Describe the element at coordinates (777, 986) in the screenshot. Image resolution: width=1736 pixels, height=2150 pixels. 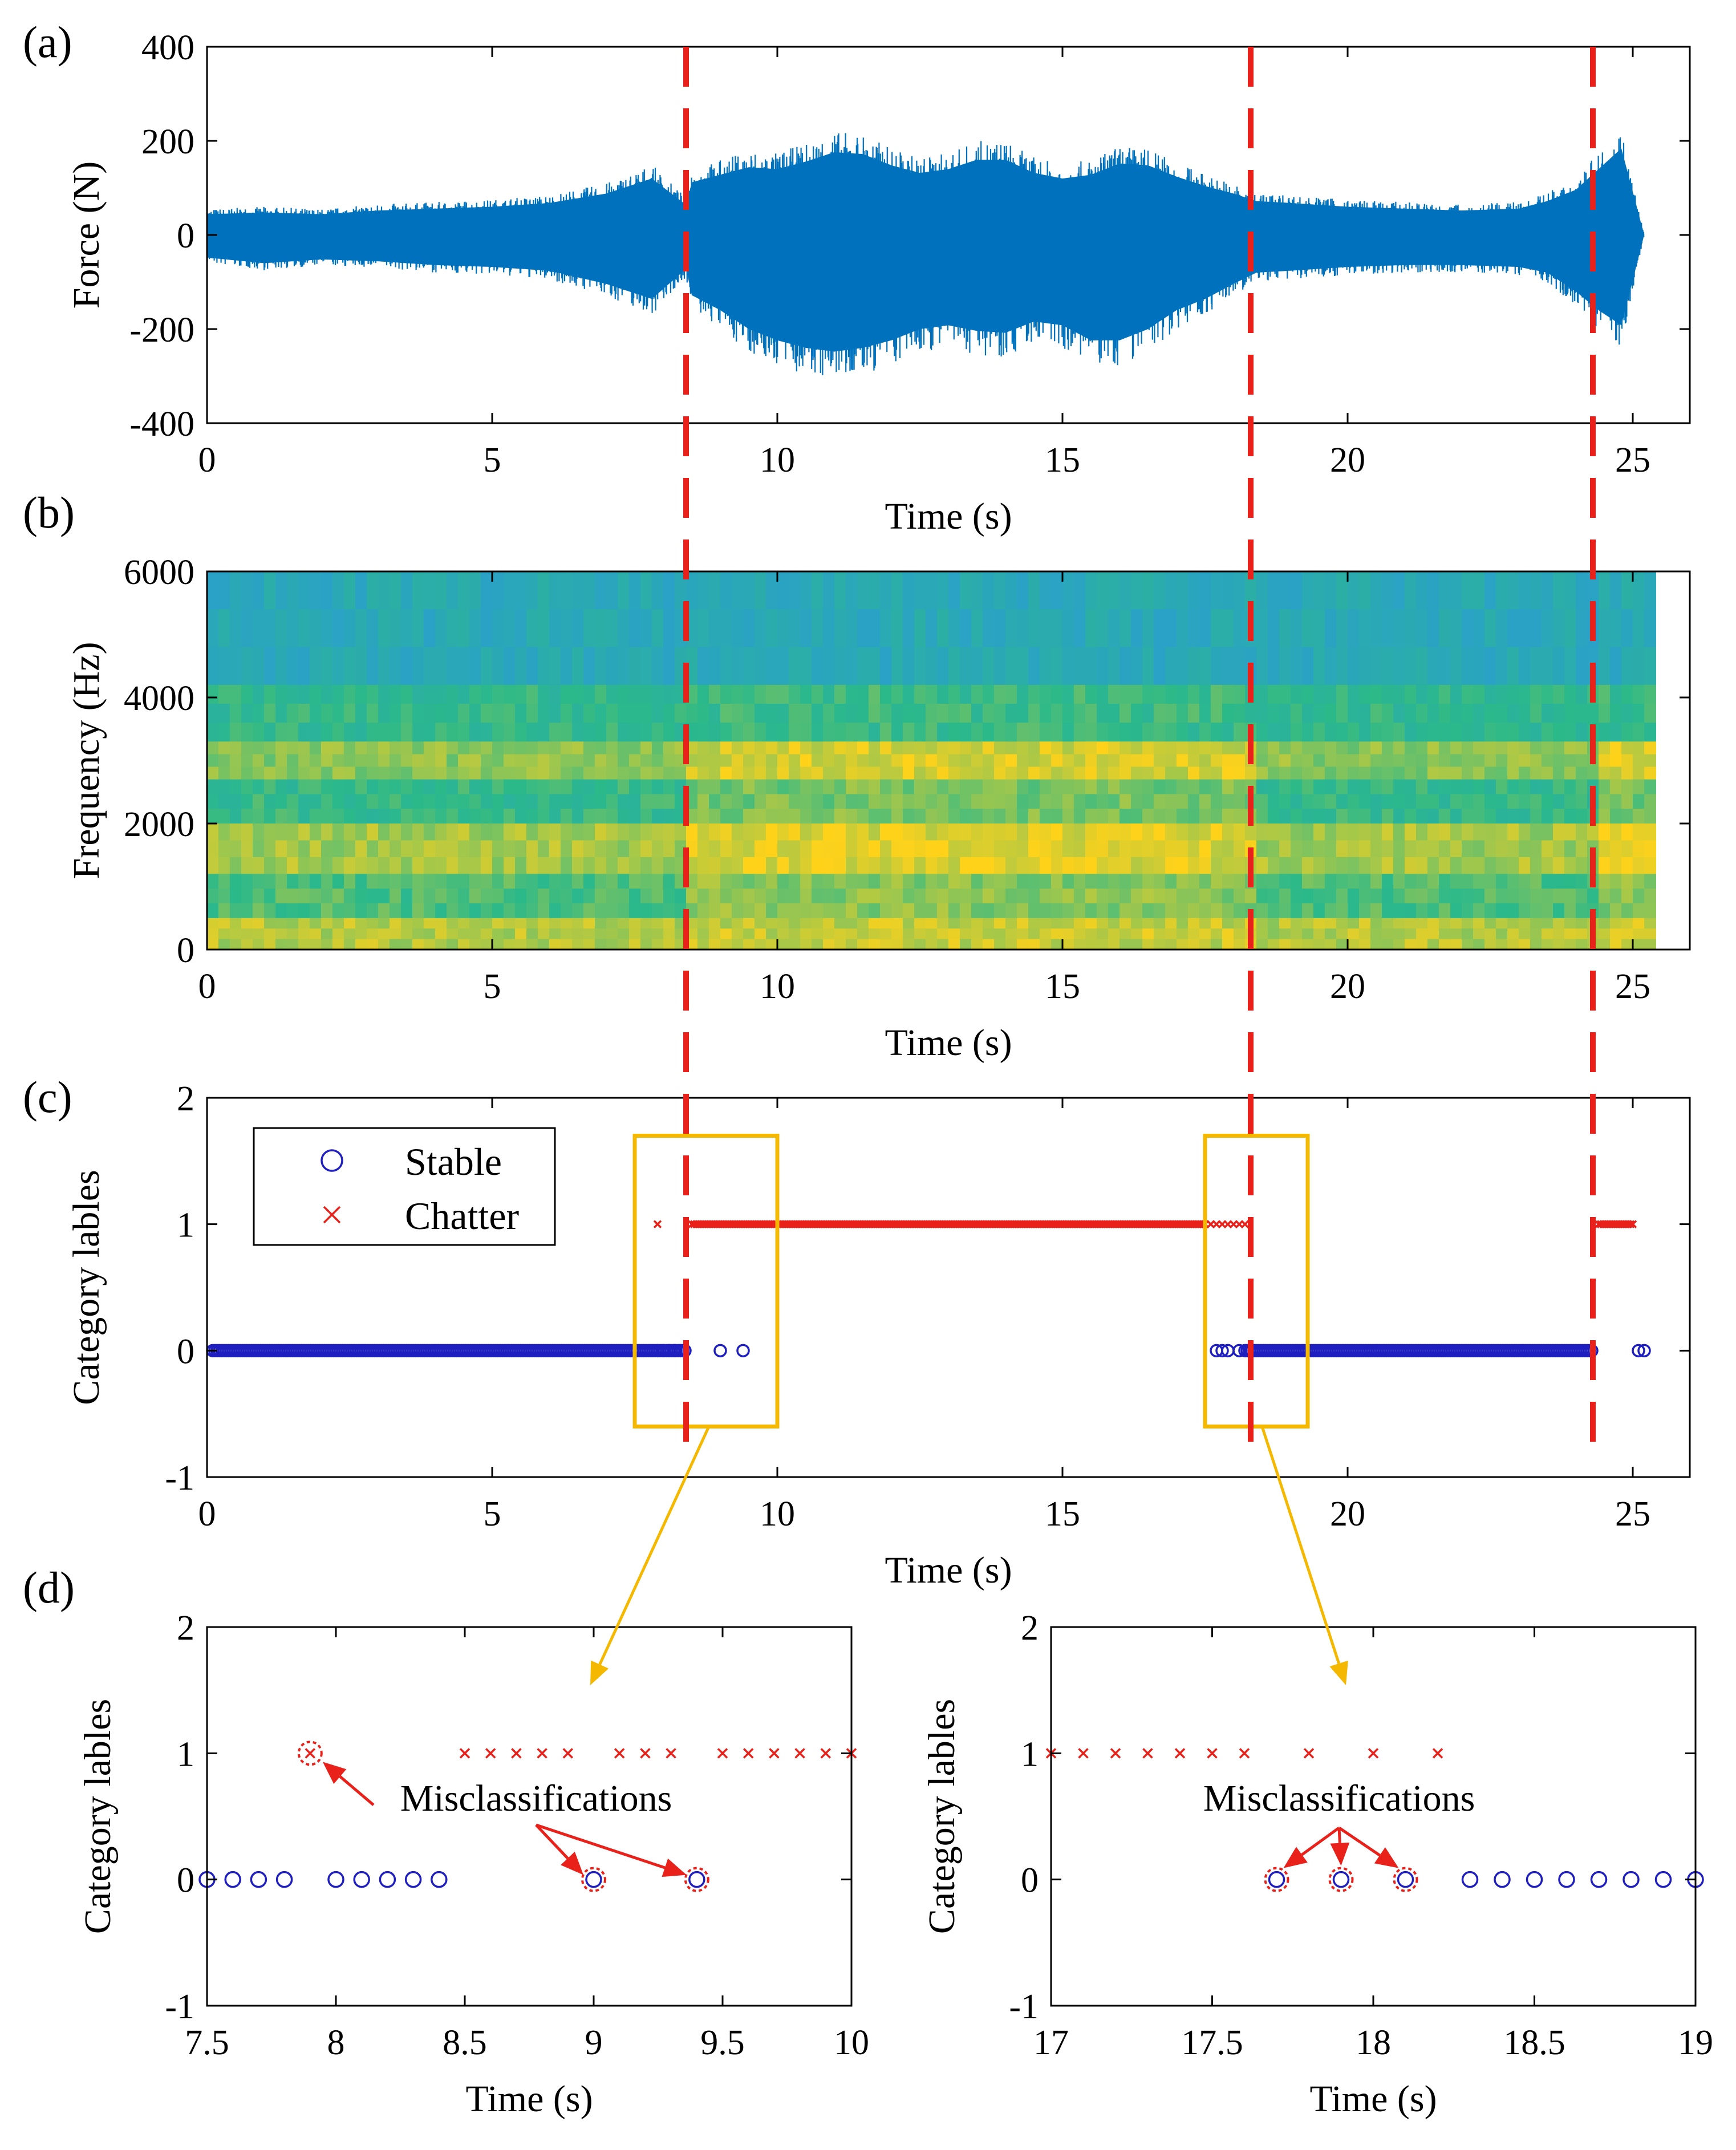
I see `x-tick-label: 10` at that location.